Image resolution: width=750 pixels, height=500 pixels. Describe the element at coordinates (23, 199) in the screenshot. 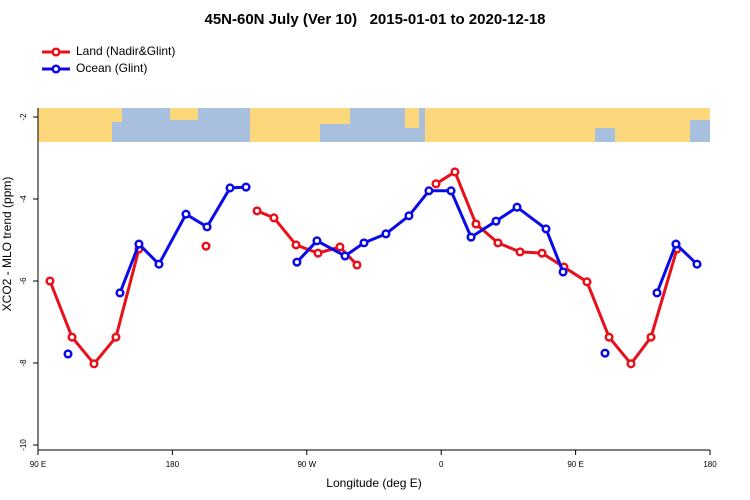

I see `y-tick-label: -4` at that location.